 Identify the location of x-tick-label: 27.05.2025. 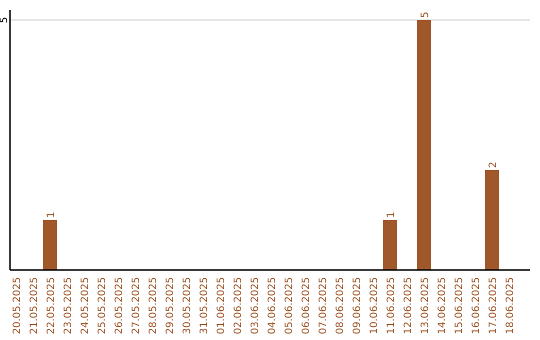
(136, 305).